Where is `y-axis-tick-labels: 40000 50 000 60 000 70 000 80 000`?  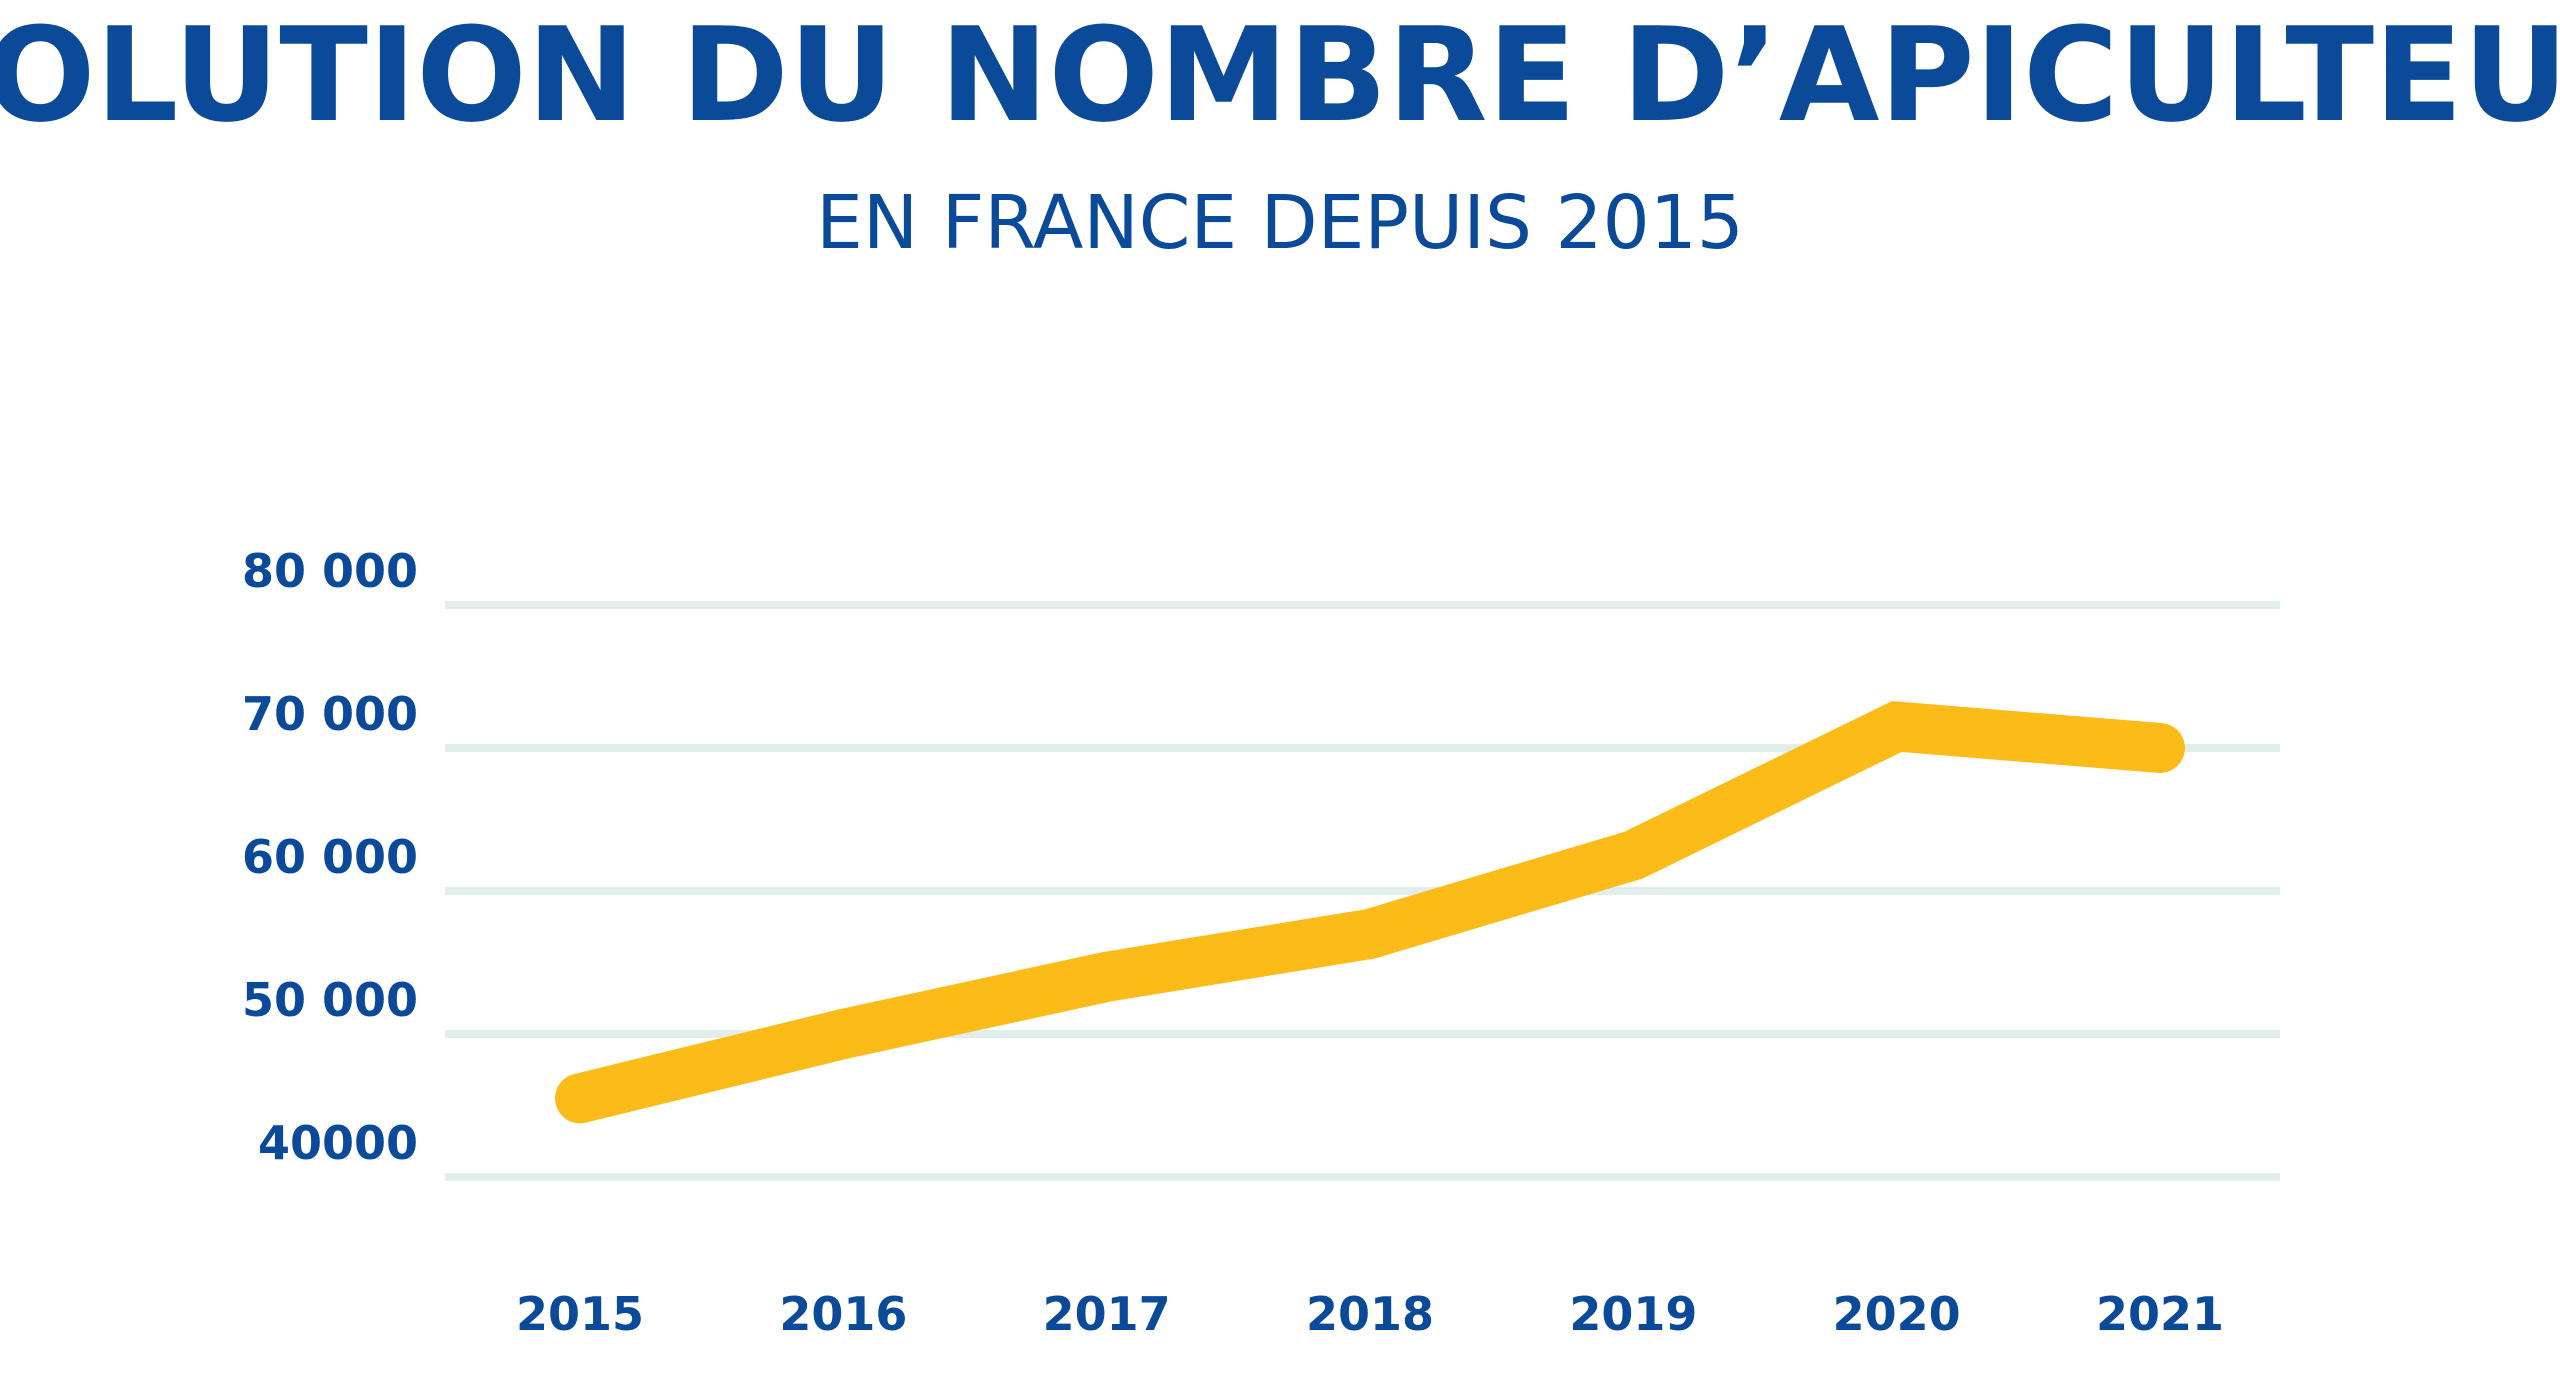
y-axis-tick-labels: 40000 50 000 60 000 70 000 80 000 is located at coordinates (330, 857).